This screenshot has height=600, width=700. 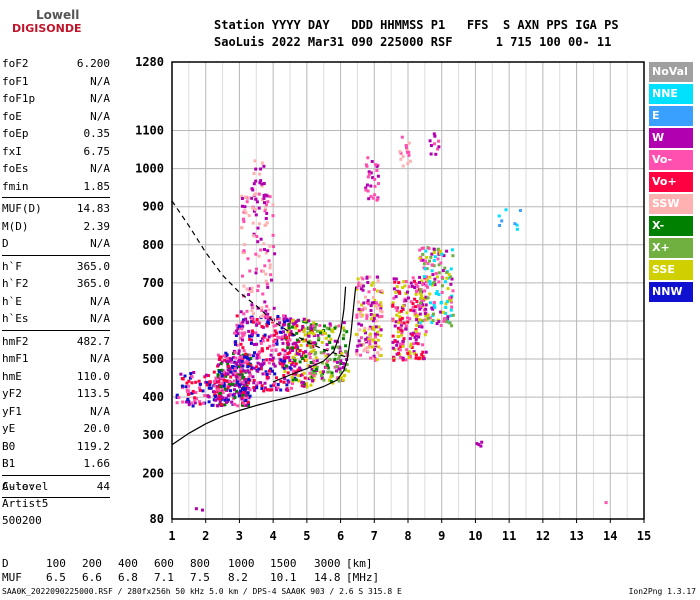 What do you see at coordinates (56, 487) in the screenshot?
I see `param-row: C-level 44` at bounding box center [56, 487].